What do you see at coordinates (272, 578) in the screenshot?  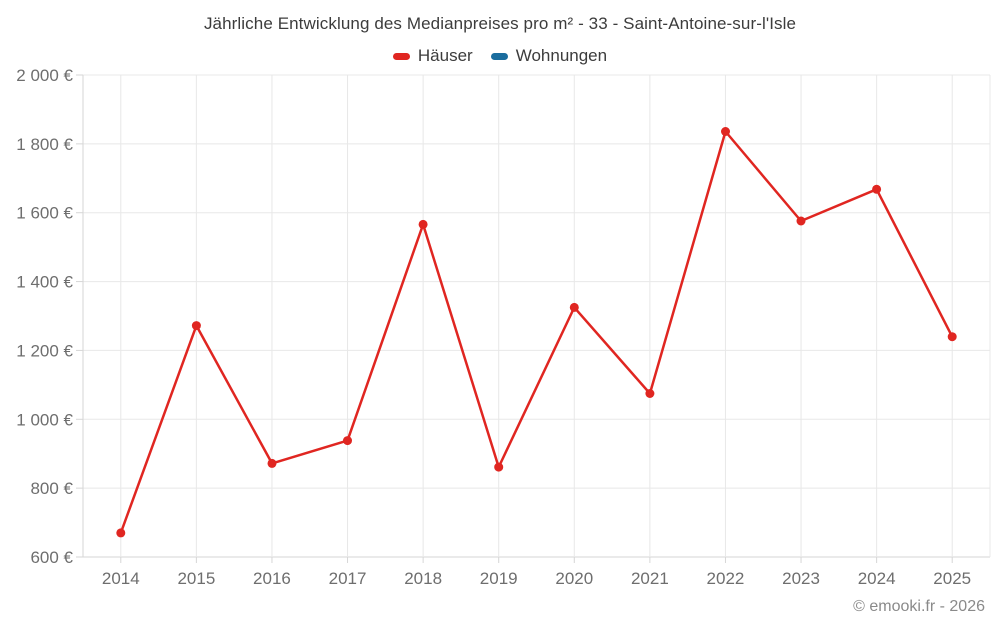 I see `x-tick-label: 2016` at bounding box center [272, 578].